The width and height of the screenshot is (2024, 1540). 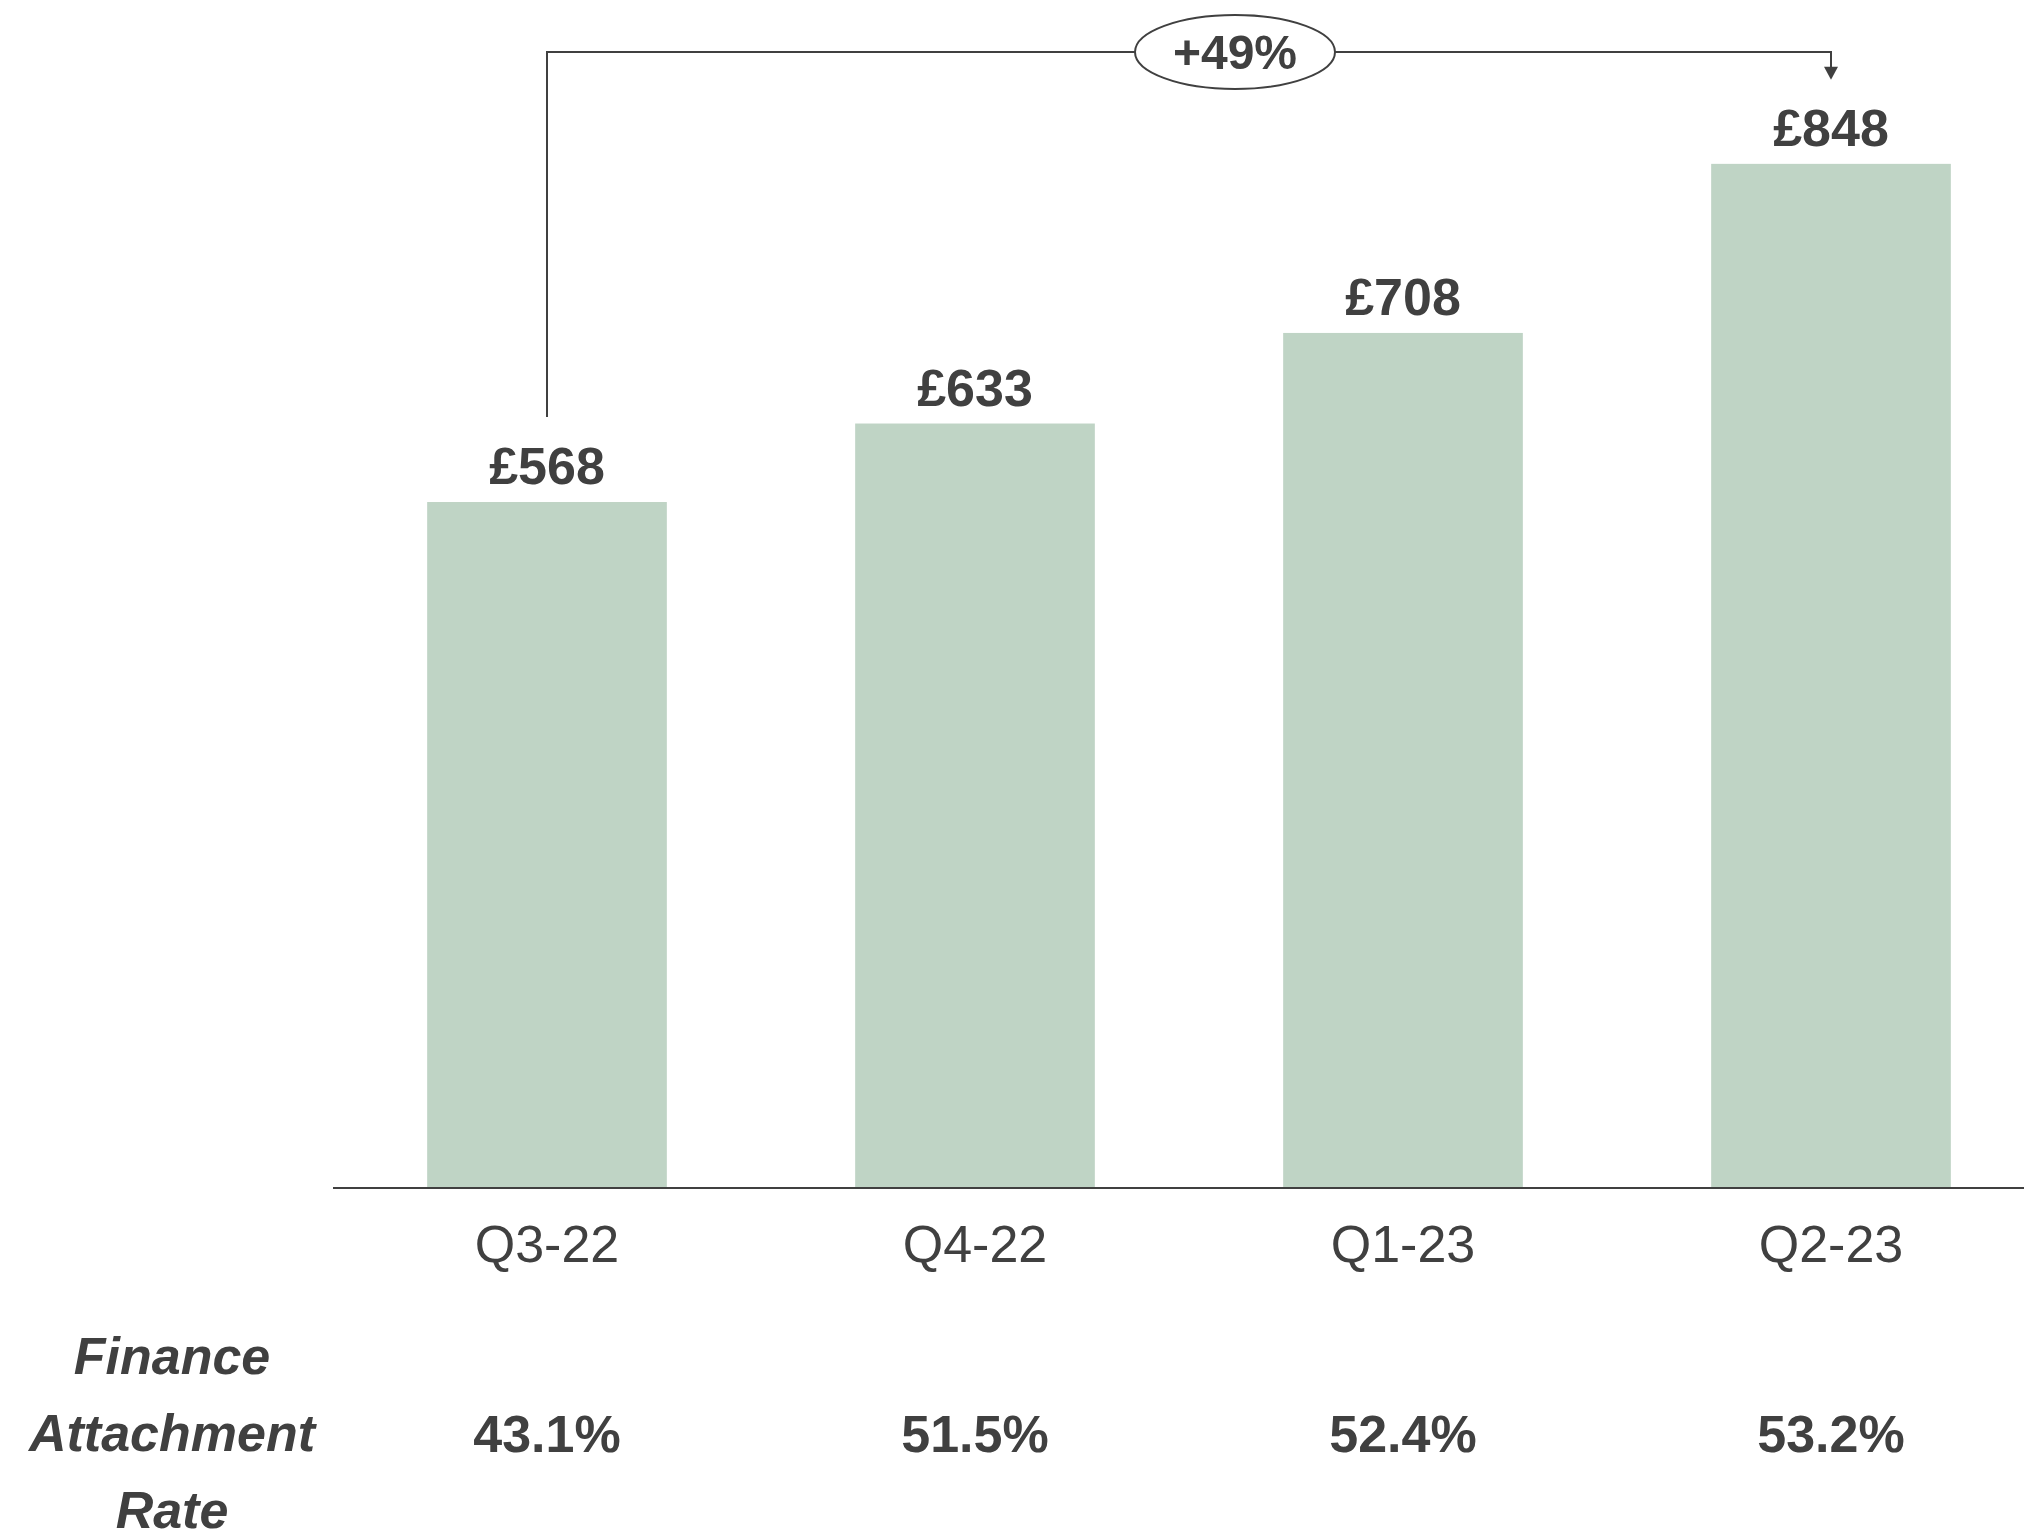 What do you see at coordinates (1403, 296) in the screenshot?
I see `data-label: £708` at bounding box center [1403, 296].